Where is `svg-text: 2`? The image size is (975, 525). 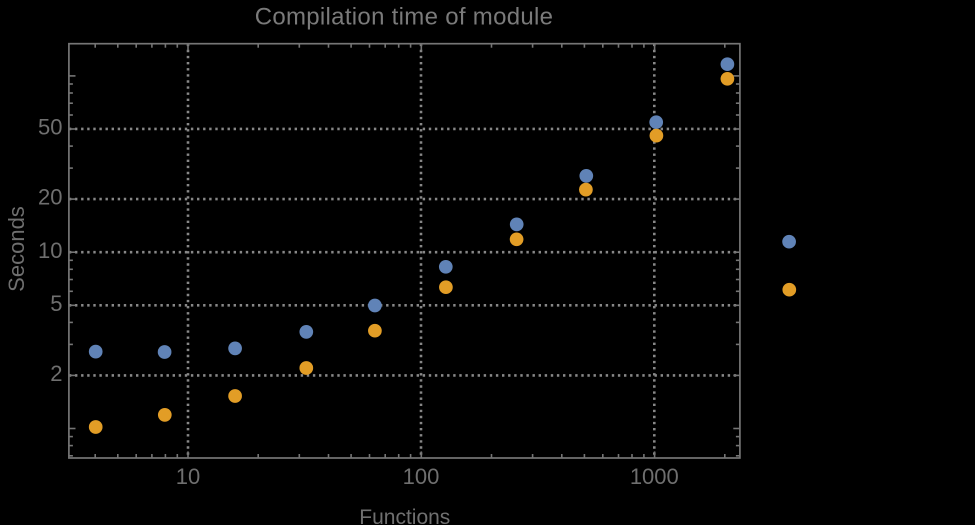
svg-text: 2 is located at coordinates (56, 373).